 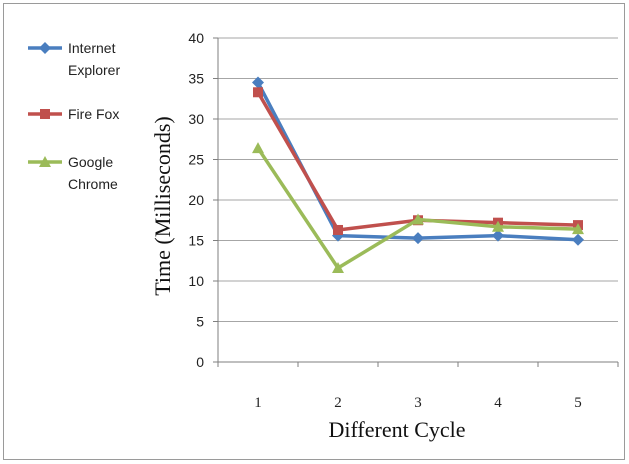 What do you see at coordinates (200, 362) in the screenshot?
I see `y-tick-label: 0` at bounding box center [200, 362].